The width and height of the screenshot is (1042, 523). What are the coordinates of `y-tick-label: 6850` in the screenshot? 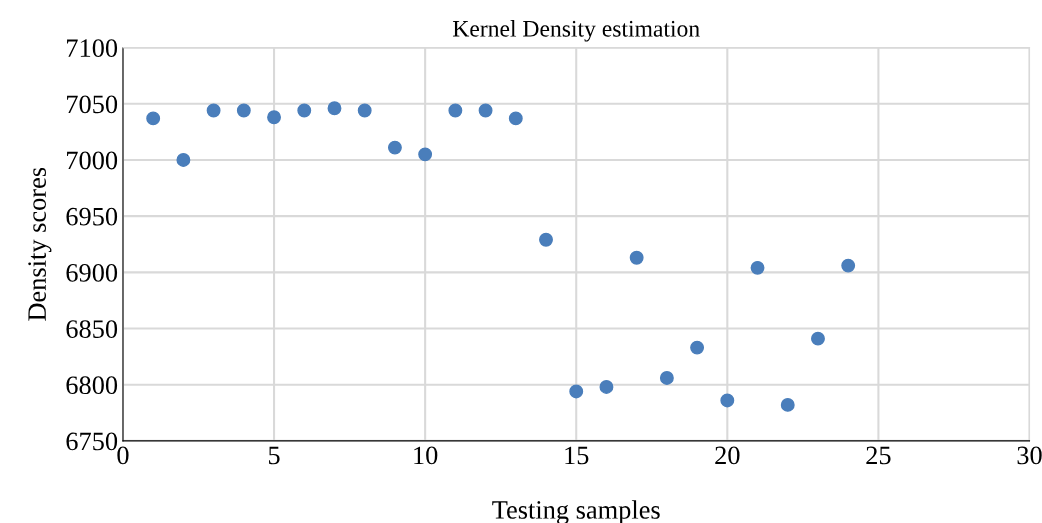 It's located at (92, 329).